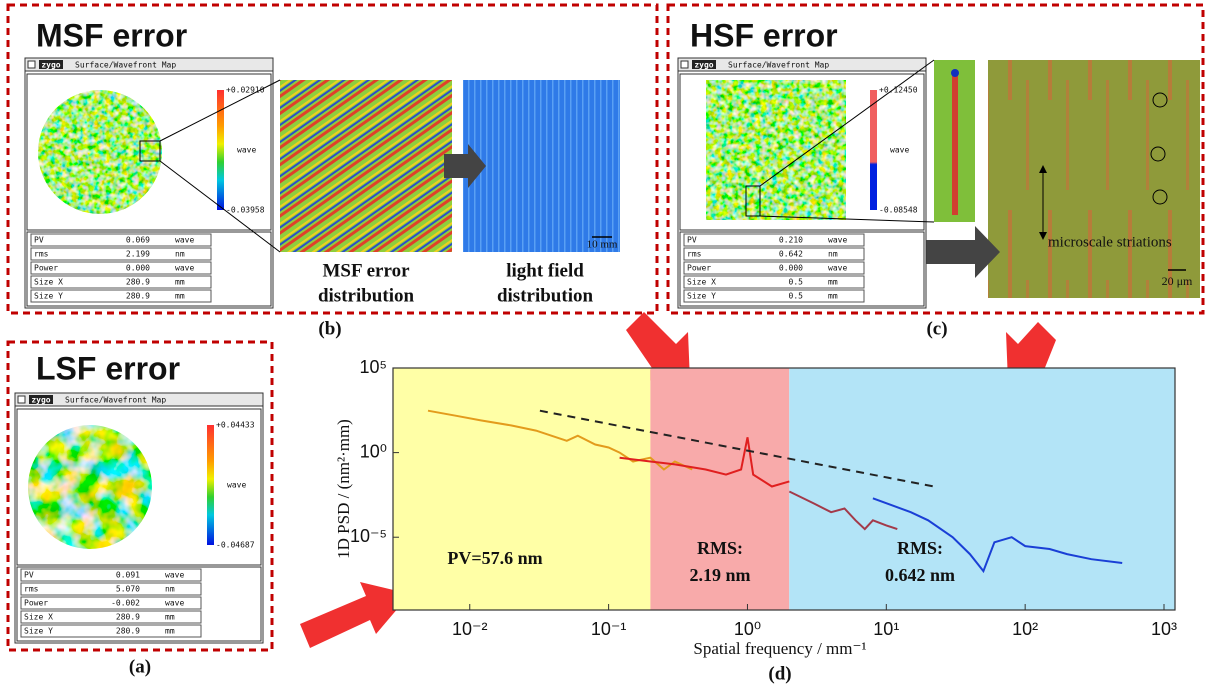 This screenshot has height=695, width=1209. What do you see at coordinates (494, 558) in the screenshot?
I see `annotation: PV=57.6 nm` at bounding box center [494, 558].